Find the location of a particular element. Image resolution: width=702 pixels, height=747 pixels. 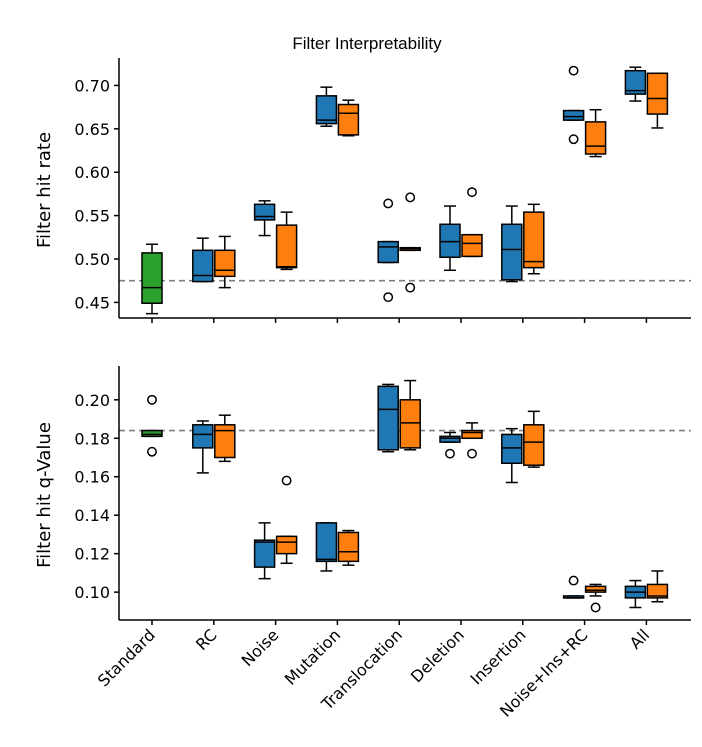

q-value-box-deletion-blue is located at coordinates (450, 445).